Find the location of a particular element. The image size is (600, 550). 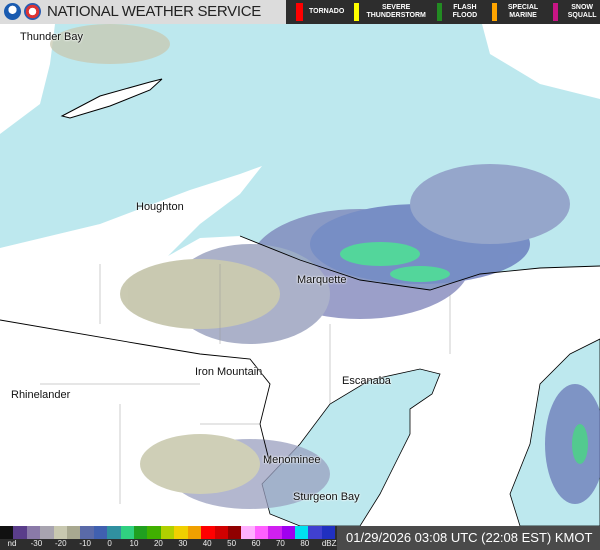

color-scale is located at coordinates (168, 532).